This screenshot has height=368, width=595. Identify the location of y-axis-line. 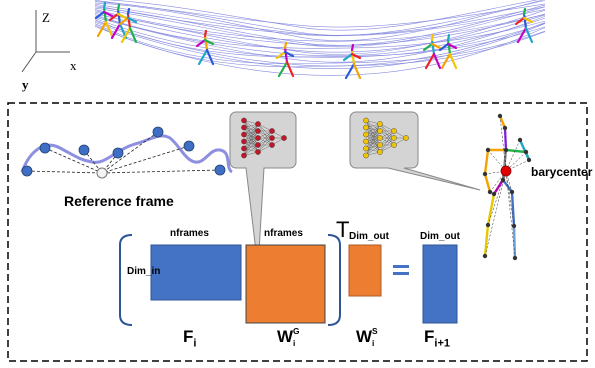
(29, 62).